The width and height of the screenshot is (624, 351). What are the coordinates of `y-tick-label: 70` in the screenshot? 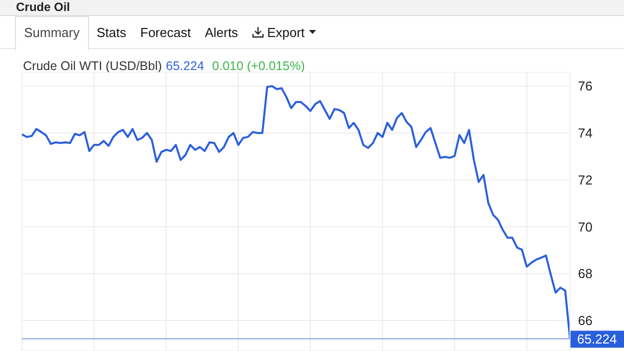 It's located at (585, 226).